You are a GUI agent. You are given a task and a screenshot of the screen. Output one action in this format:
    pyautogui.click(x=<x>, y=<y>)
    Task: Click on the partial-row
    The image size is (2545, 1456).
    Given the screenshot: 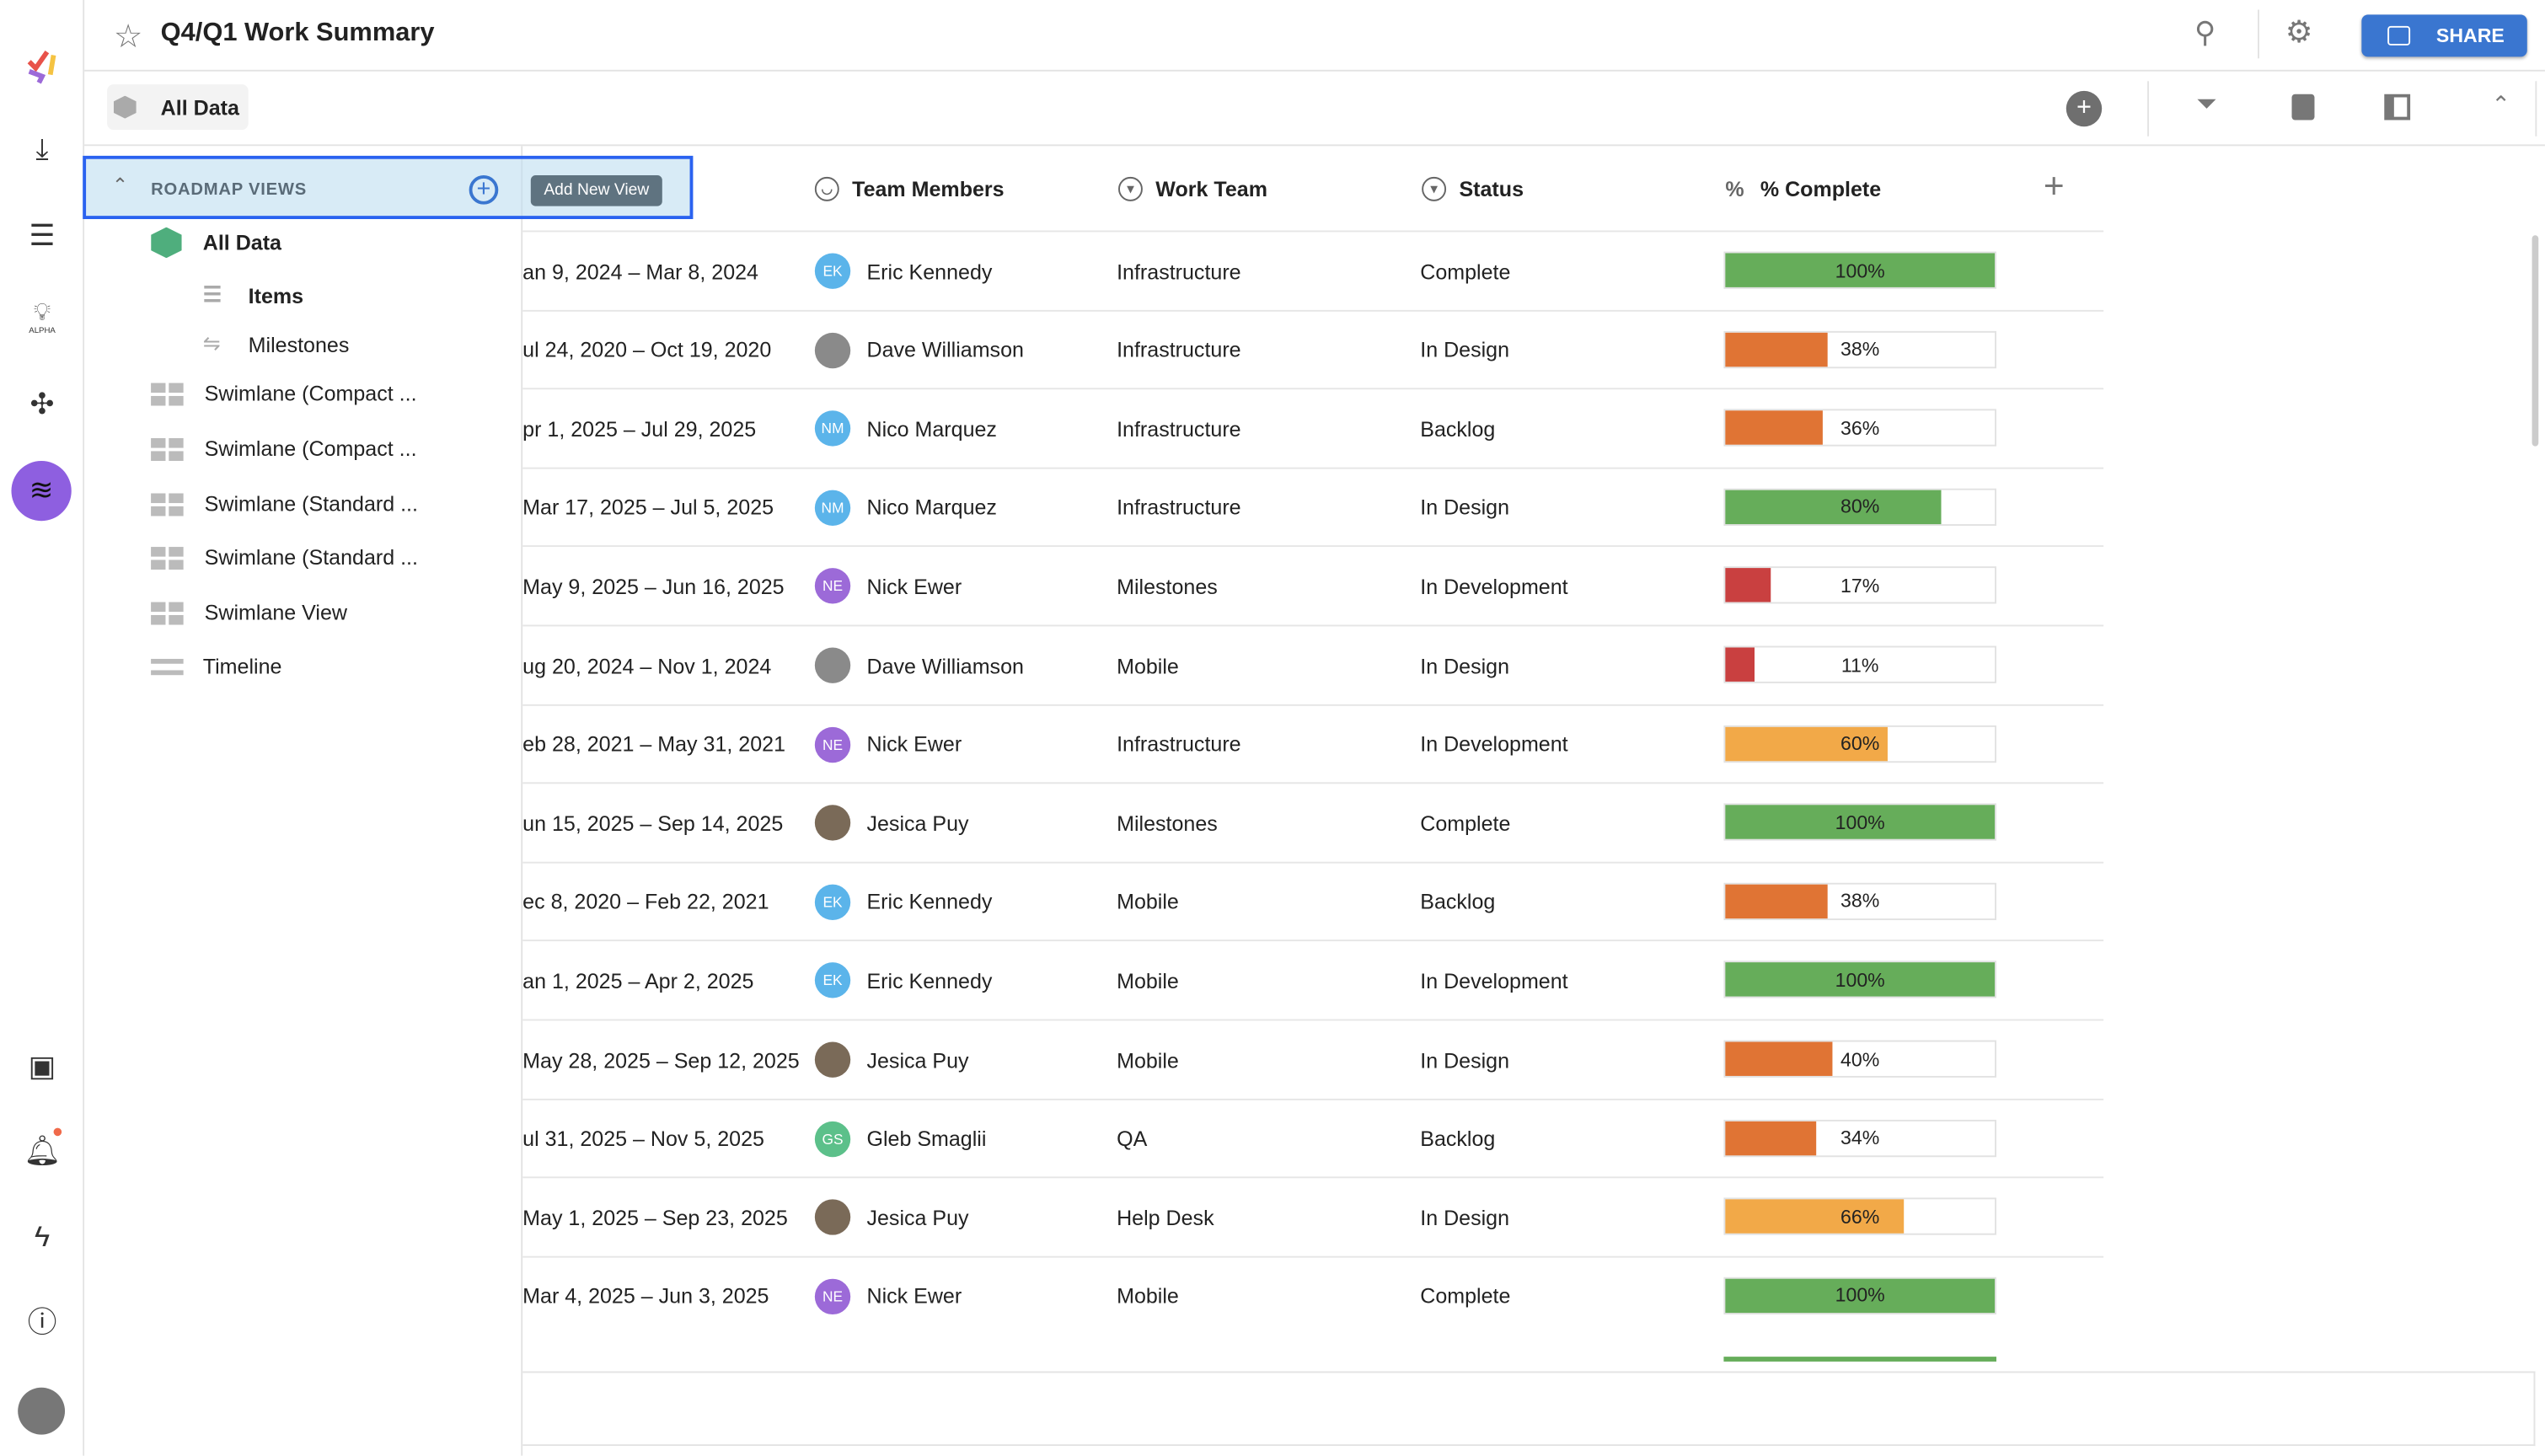 What is the action you would take?
    pyautogui.click(x=1312, y=1364)
    